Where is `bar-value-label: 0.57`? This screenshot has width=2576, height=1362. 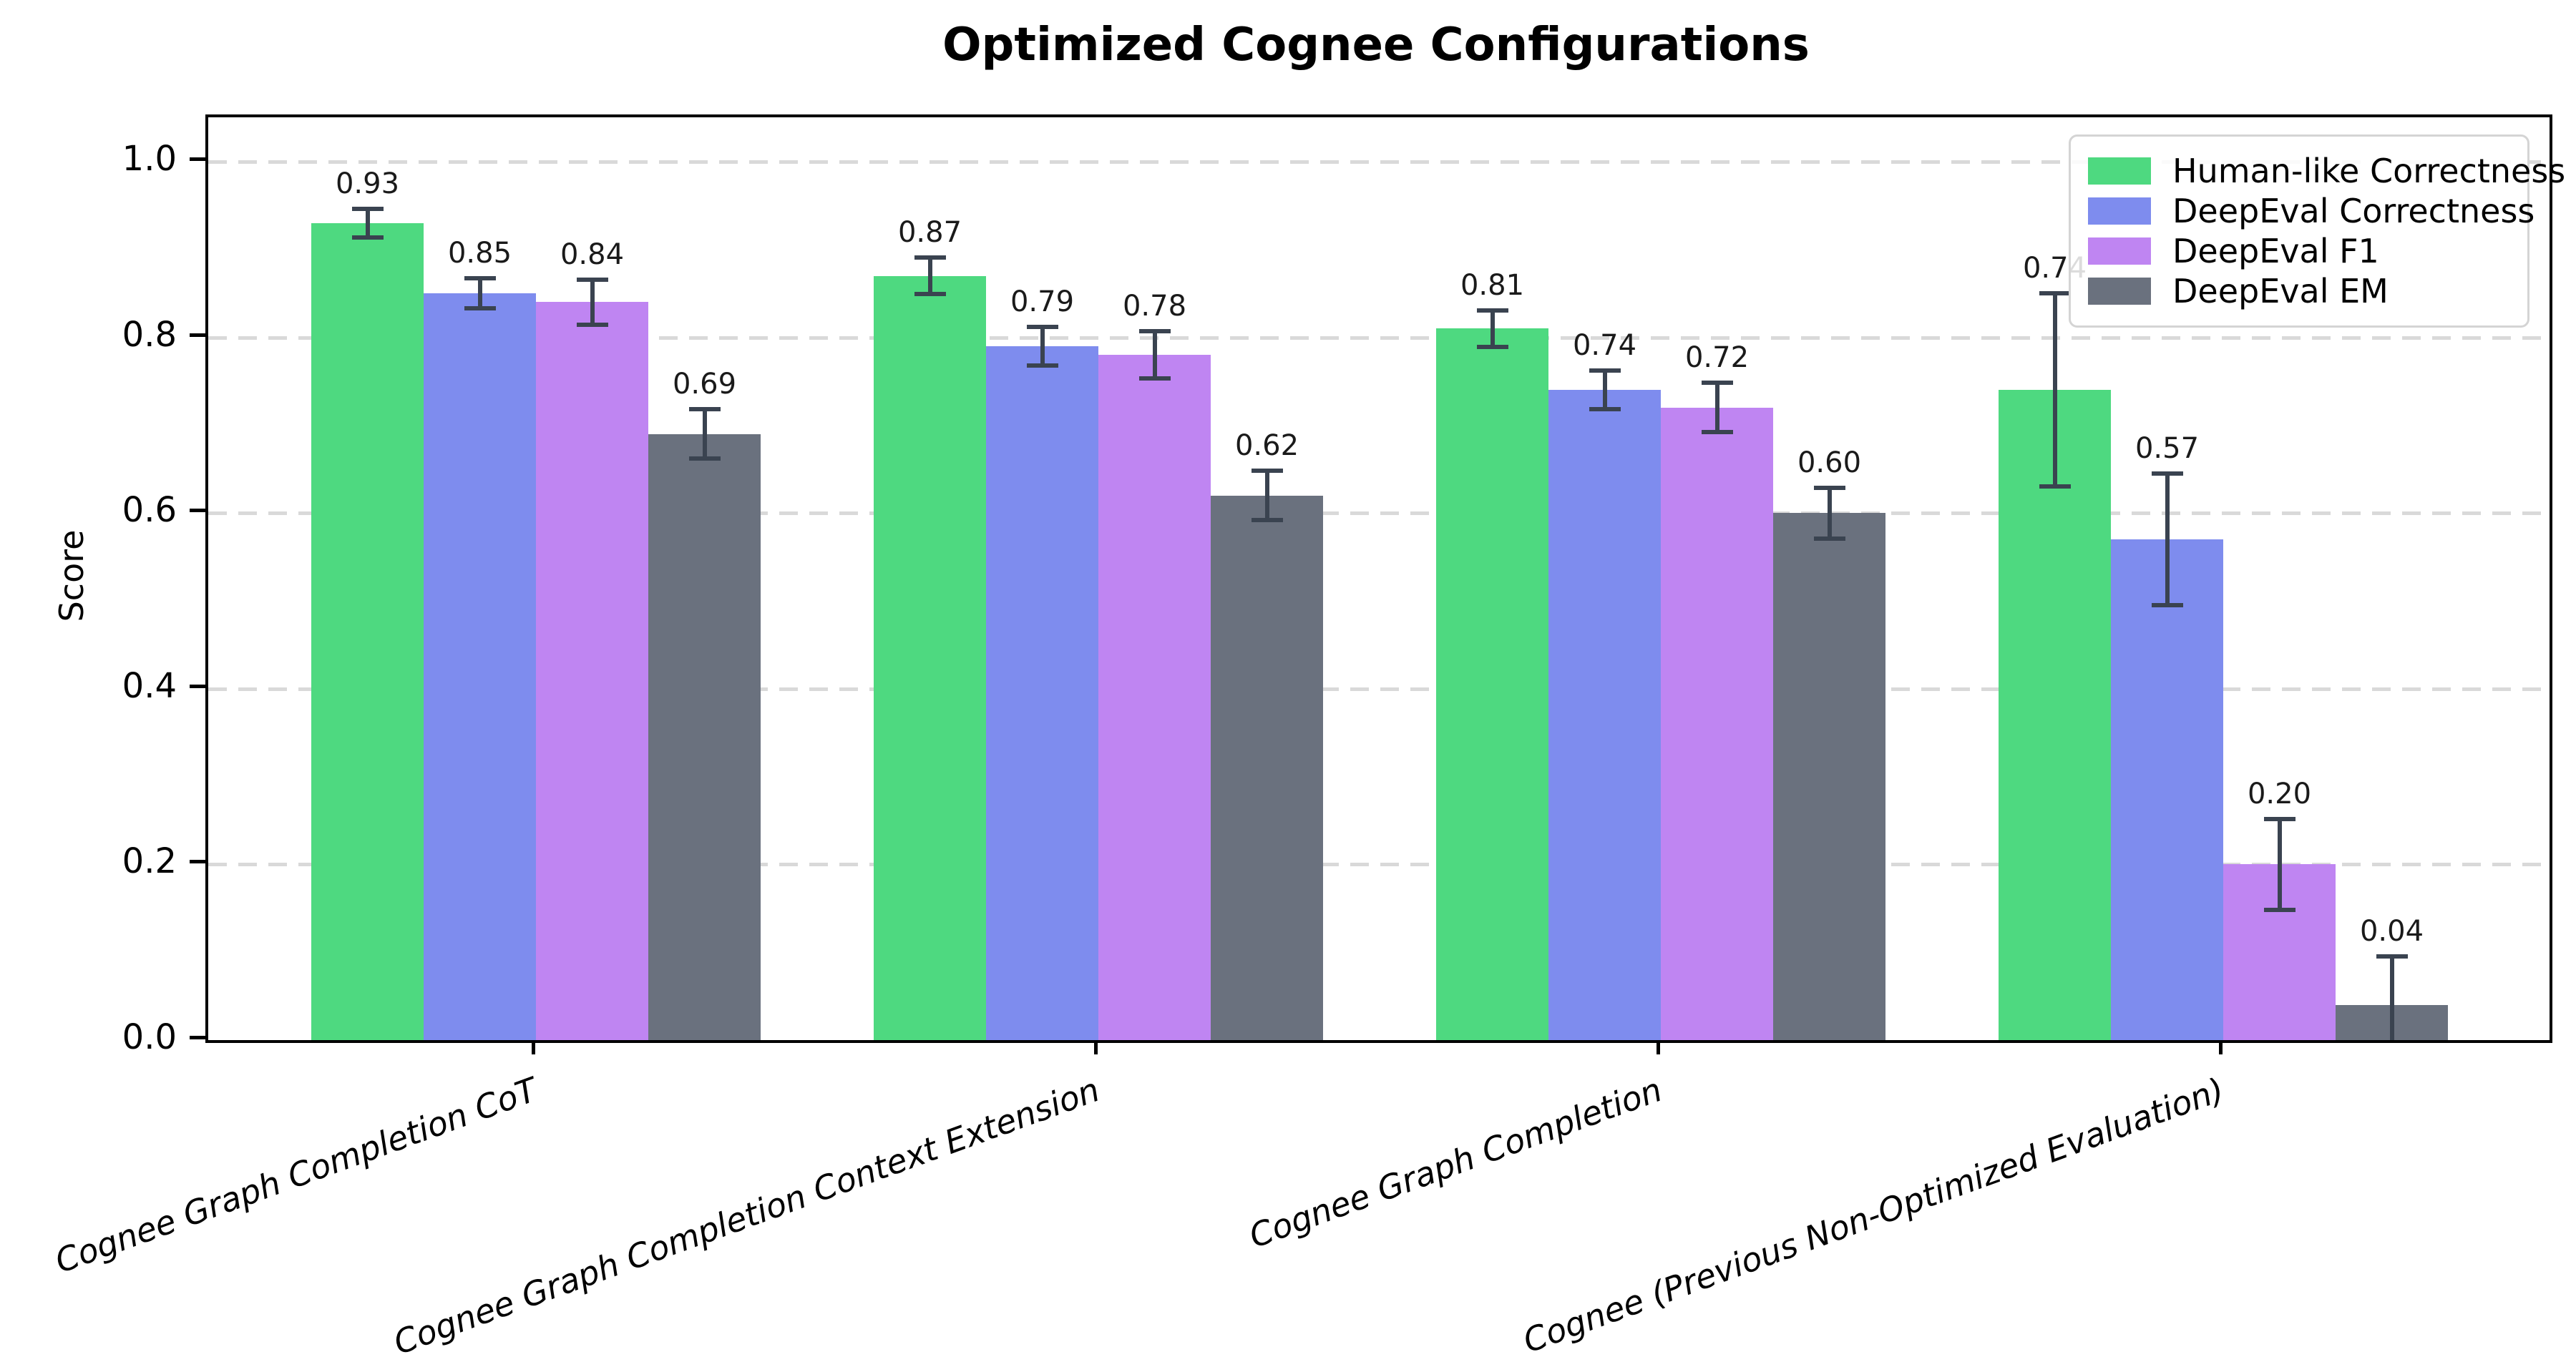
bar-value-label: 0.57 is located at coordinates (2167, 448).